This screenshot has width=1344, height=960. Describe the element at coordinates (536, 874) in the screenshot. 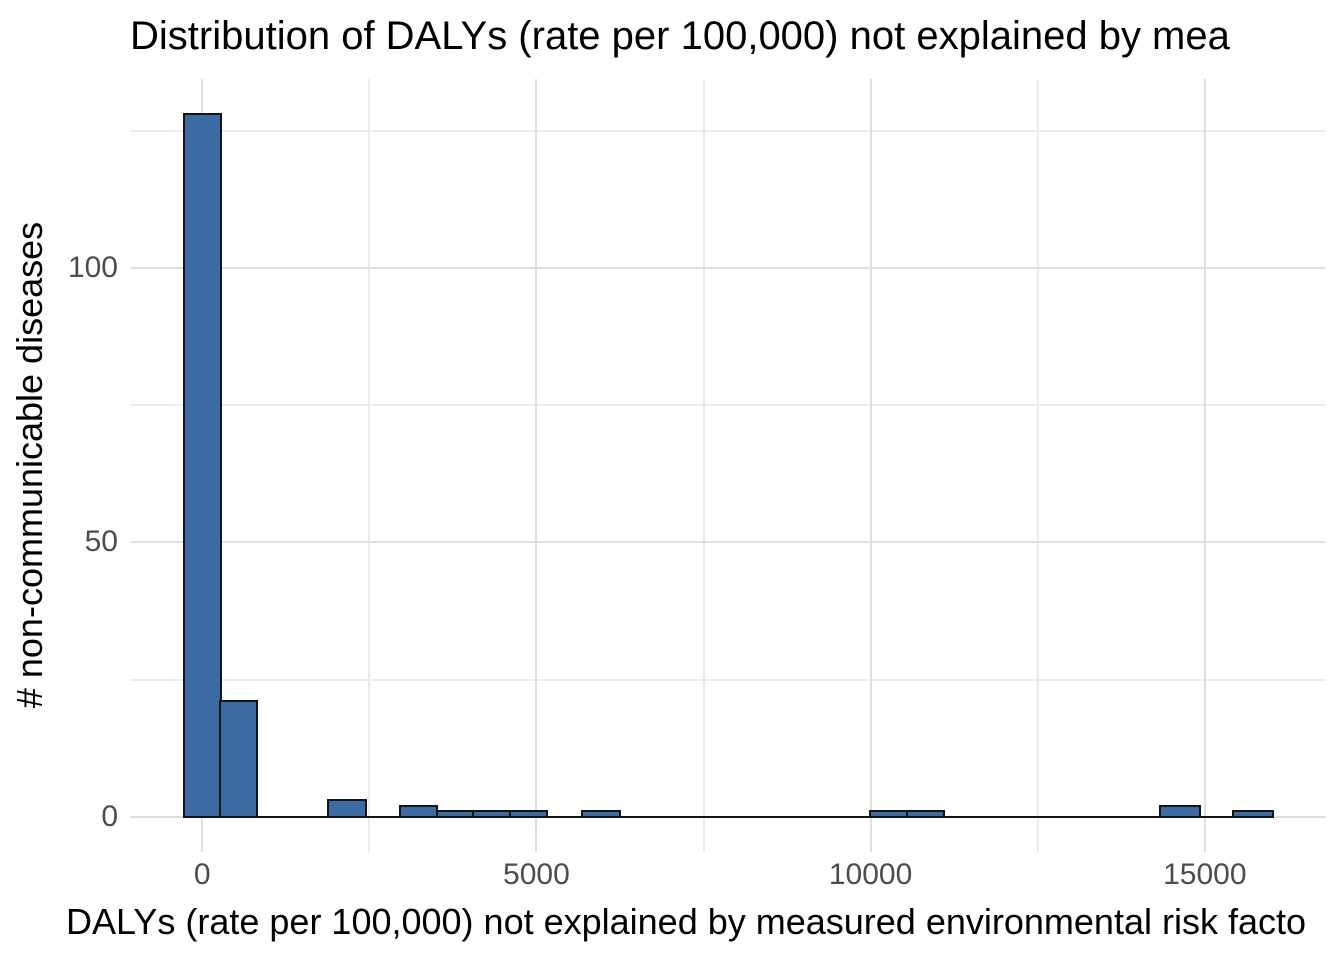

I see `x-tick-label: 5000` at that location.